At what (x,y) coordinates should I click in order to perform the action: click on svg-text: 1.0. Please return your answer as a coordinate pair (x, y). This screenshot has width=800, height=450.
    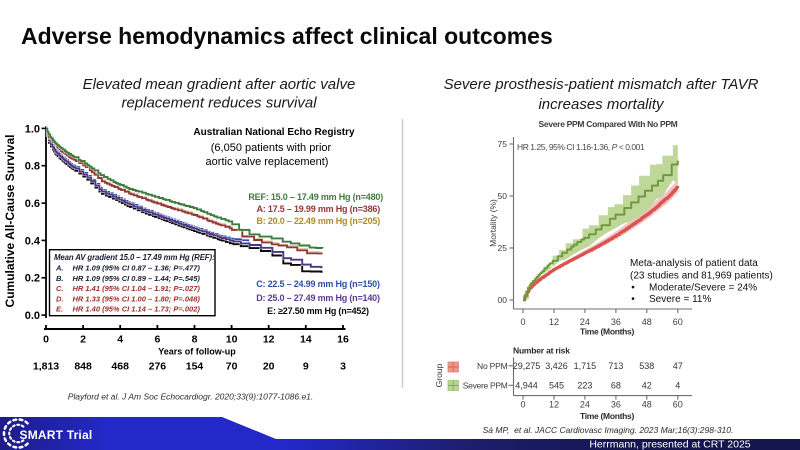
    Looking at the image, I should click on (32, 129).